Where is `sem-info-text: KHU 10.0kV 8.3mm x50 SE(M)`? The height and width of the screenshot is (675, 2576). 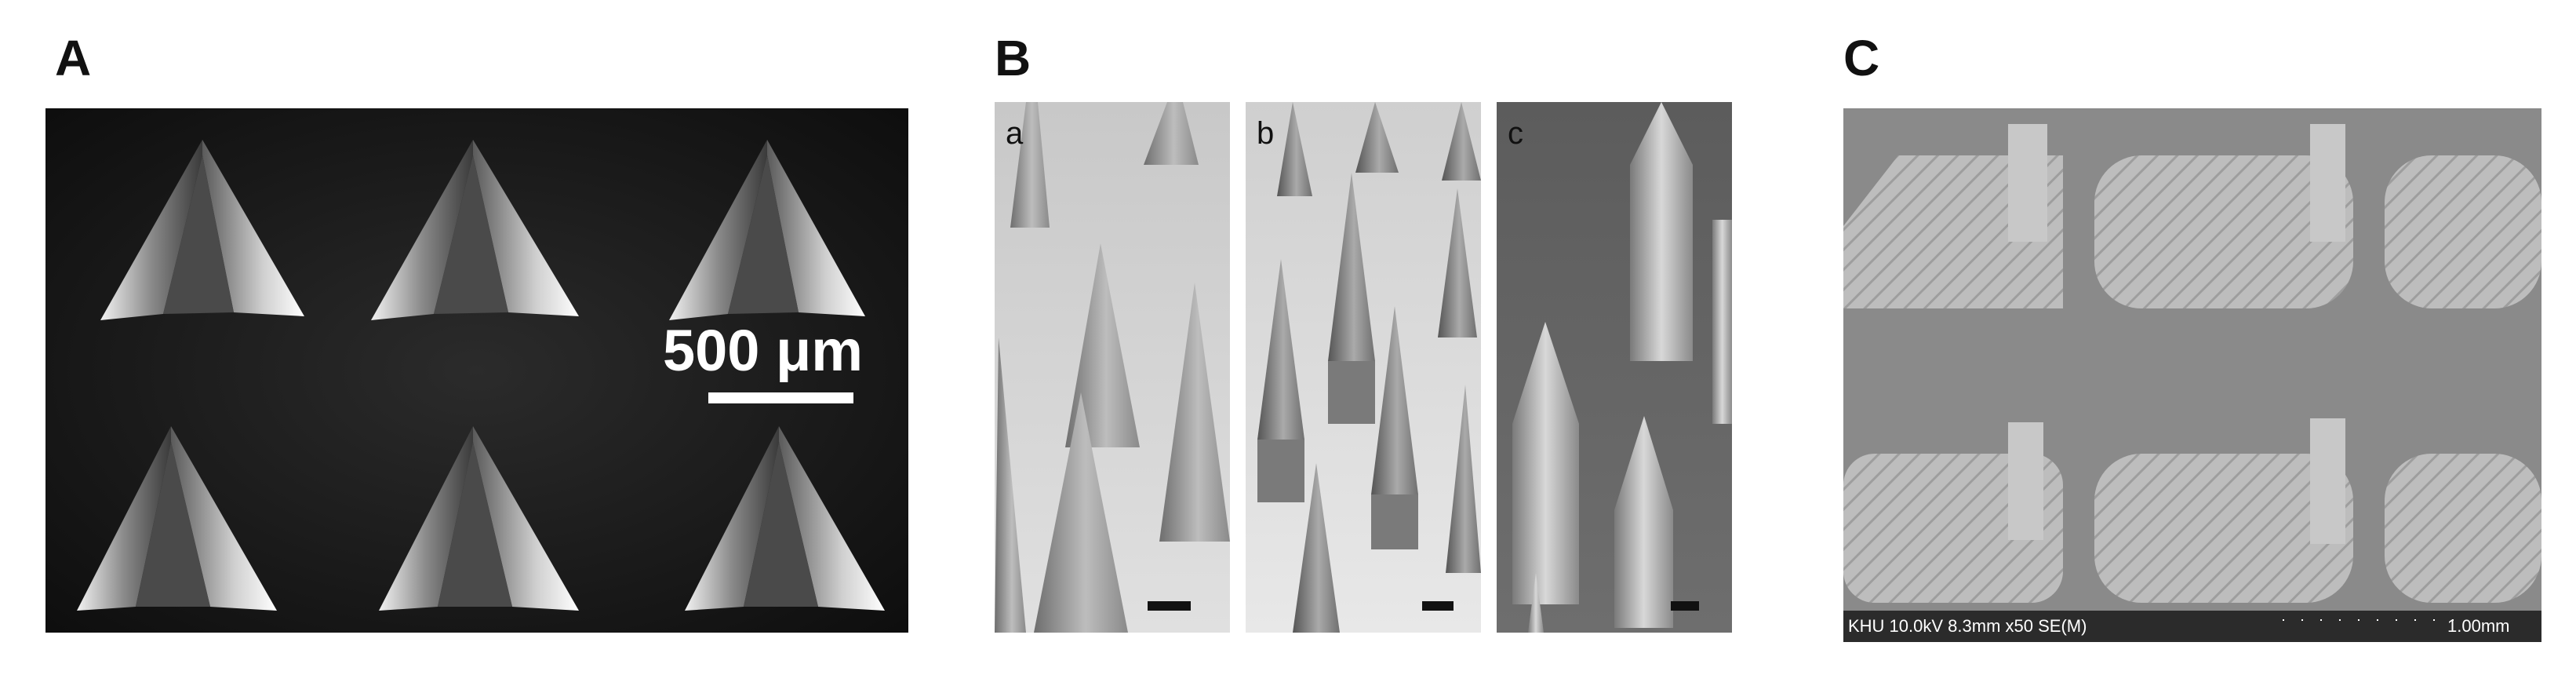 sem-info-text: KHU 10.0kV 8.3mm x50 SE(M) is located at coordinates (1967, 626).